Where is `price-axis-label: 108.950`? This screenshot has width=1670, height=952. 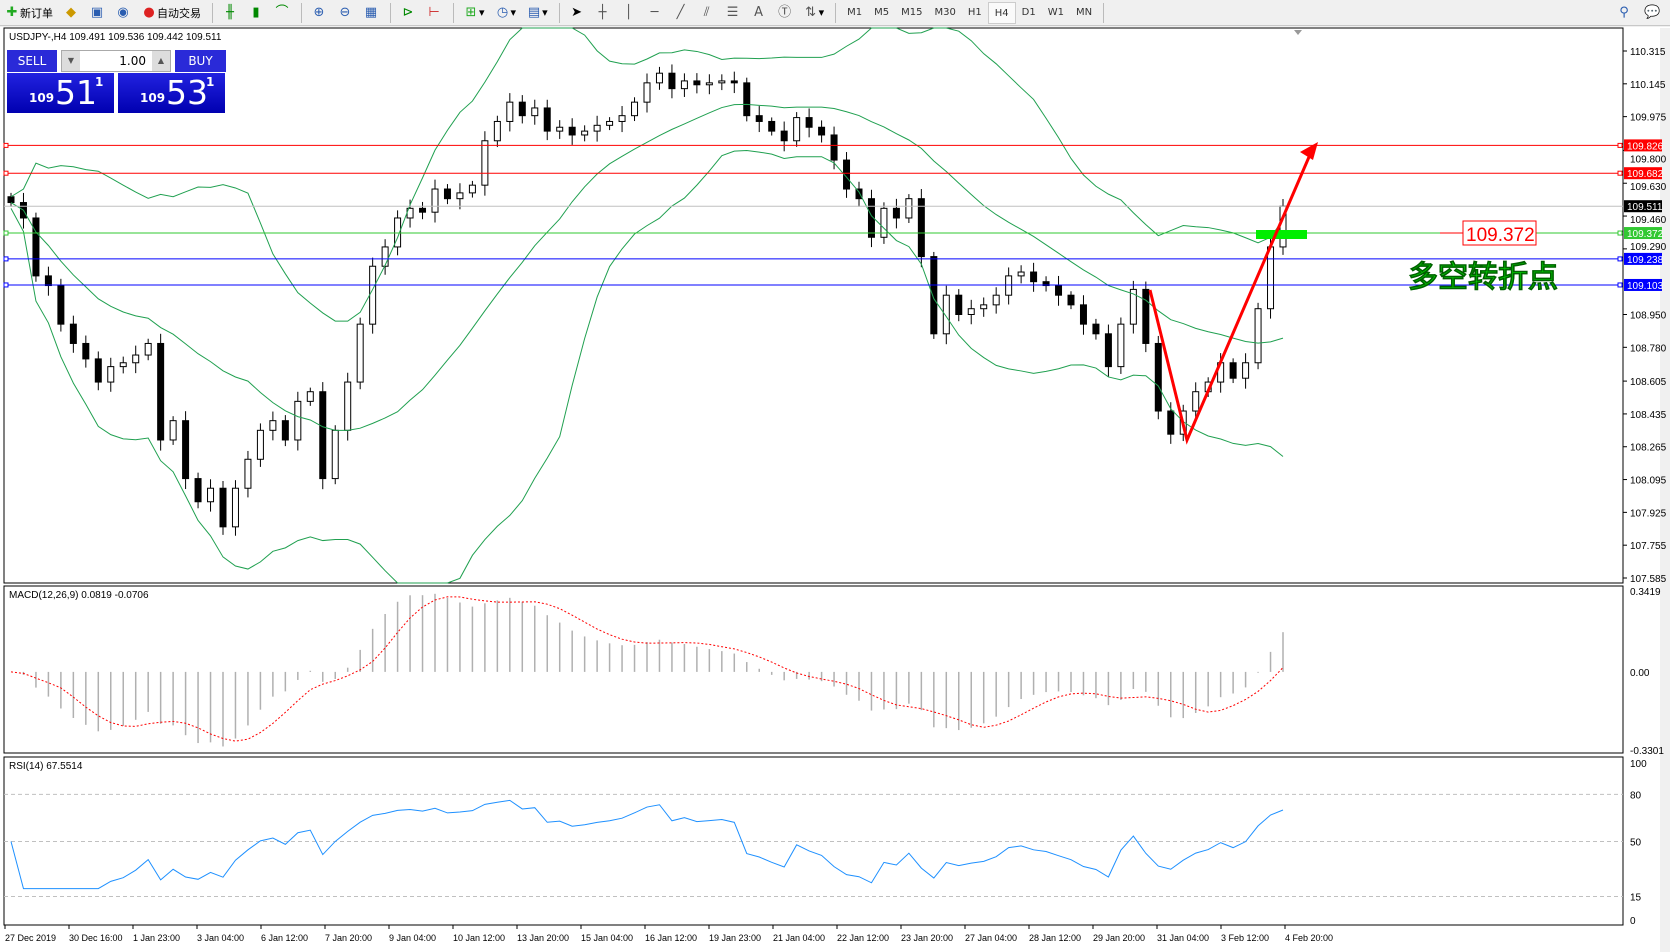 price-axis-label: 108.950 is located at coordinates (1648, 316).